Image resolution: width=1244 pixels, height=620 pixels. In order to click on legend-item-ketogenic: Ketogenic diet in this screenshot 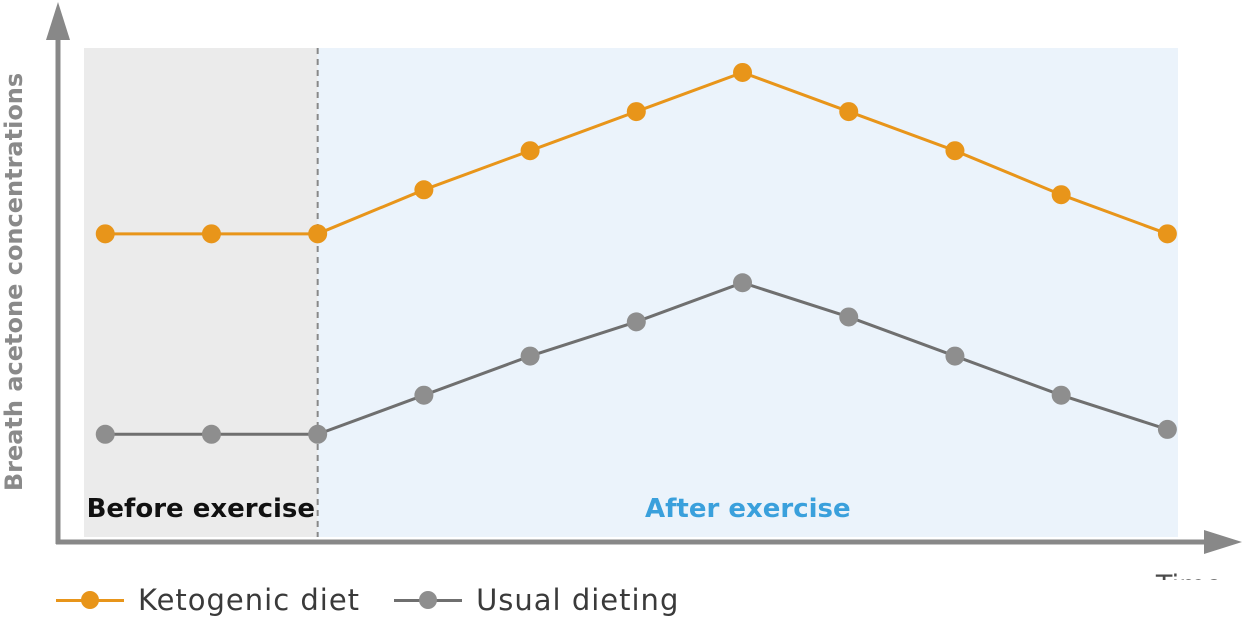, I will do `click(208, 600)`.